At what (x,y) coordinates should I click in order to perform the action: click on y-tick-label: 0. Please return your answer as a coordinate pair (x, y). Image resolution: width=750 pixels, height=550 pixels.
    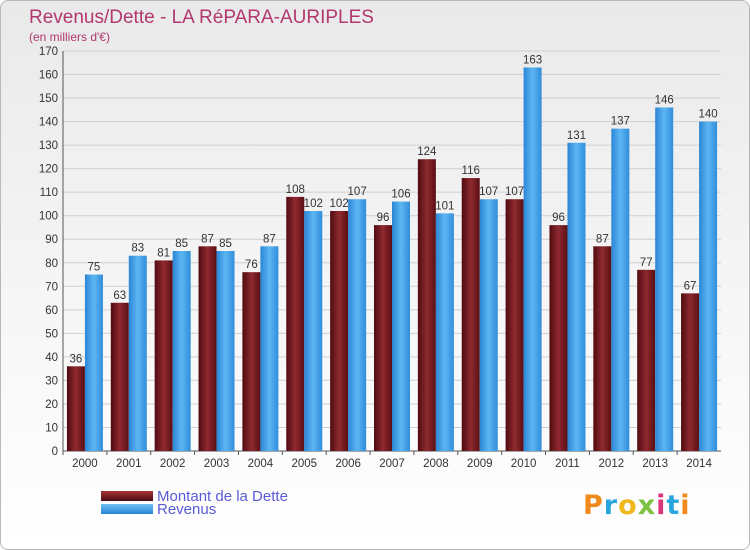
    Looking at the image, I should click on (55, 452).